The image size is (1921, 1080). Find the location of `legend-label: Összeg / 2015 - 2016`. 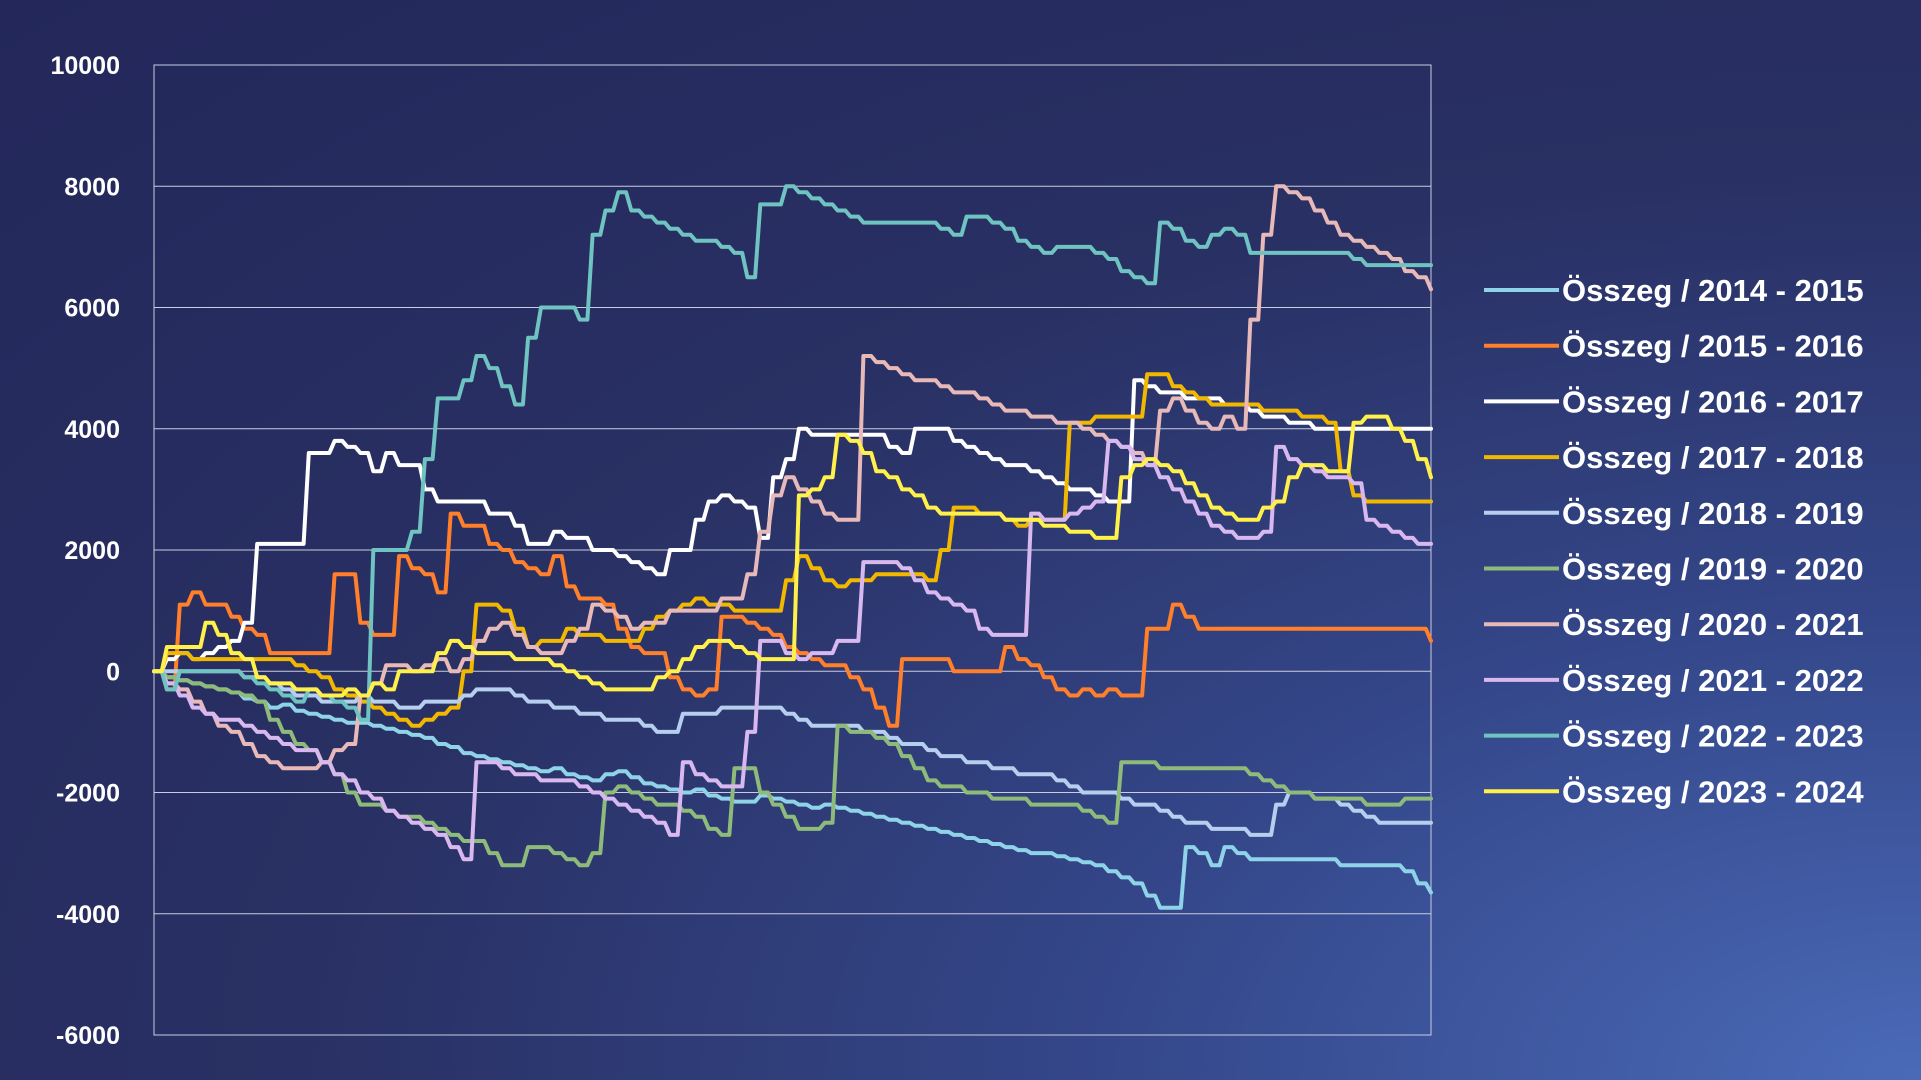

legend-label: Összeg / 2015 - 2016 is located at coordinates (1713, 346).